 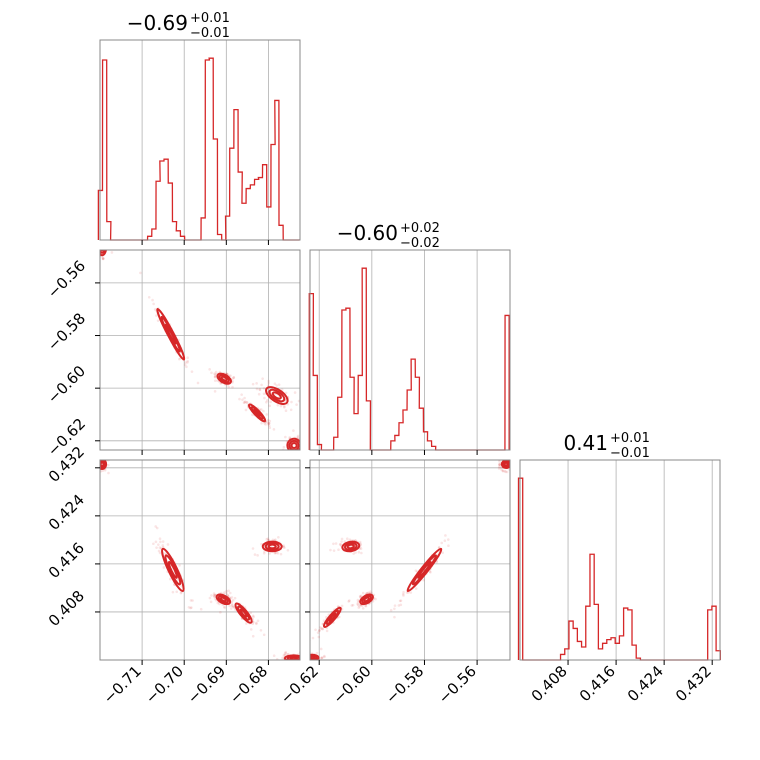 What do you see at coordinates (204, 344) in the screenshot?
I see `scatter-p1-p2` at bounding box center [204, 344].